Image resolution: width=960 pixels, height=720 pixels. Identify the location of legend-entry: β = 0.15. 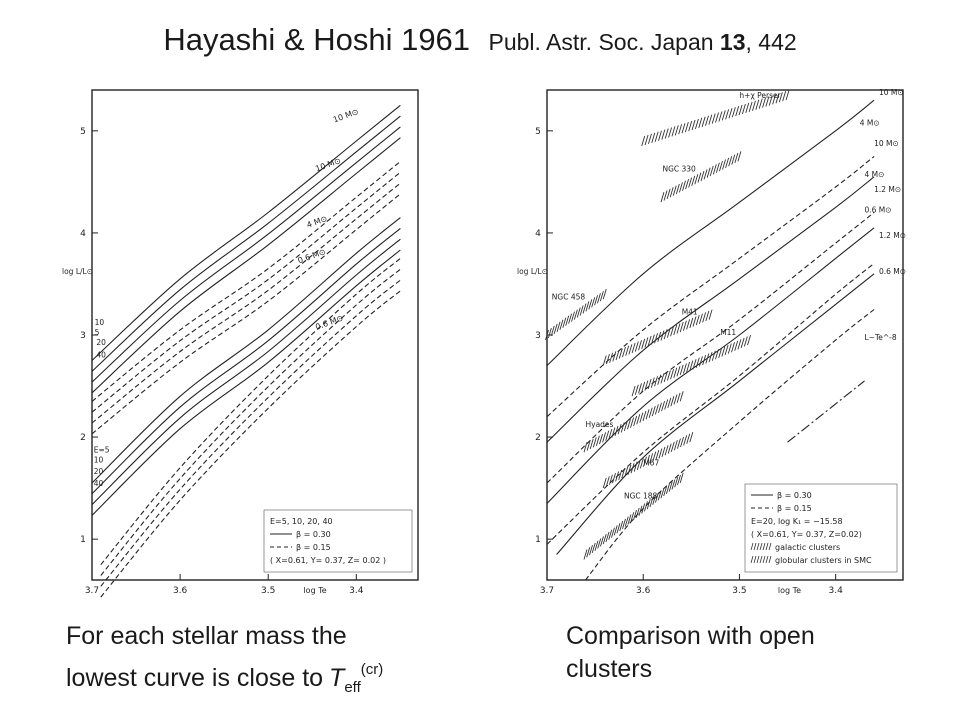
(313, 547).